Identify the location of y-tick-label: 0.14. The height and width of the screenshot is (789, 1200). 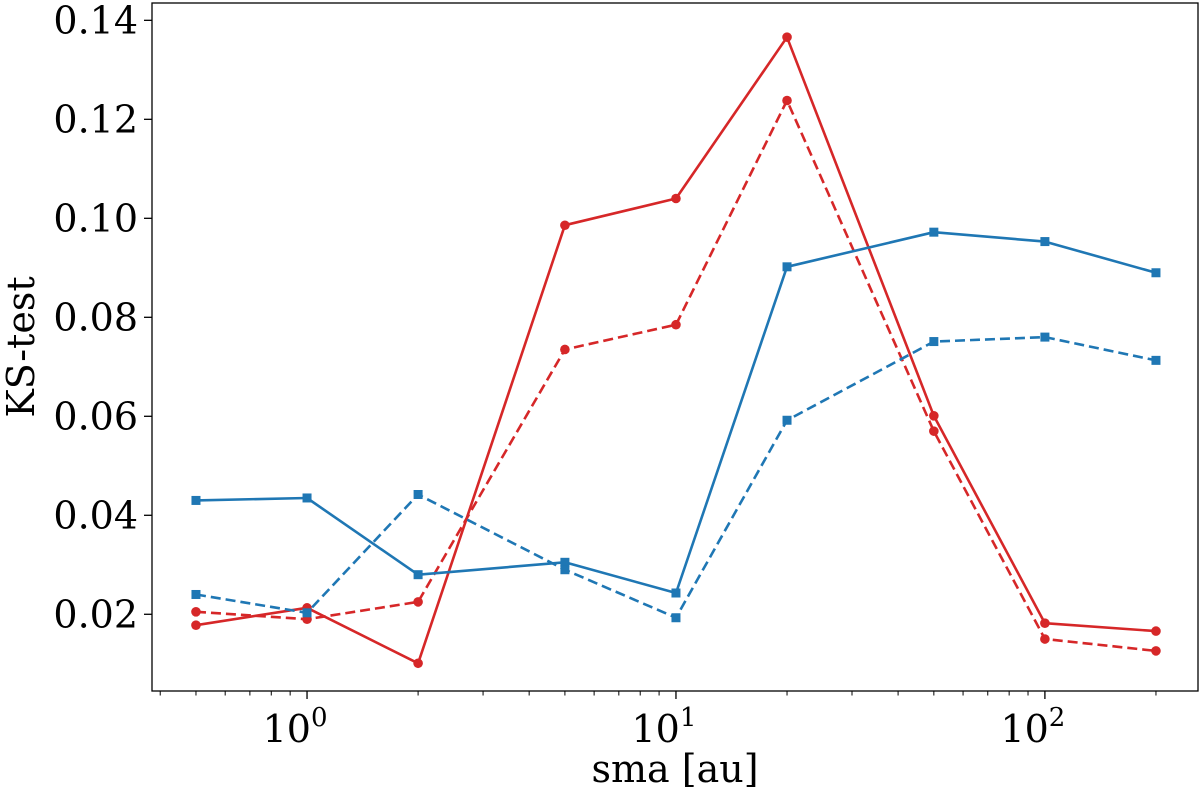
(95, 21).